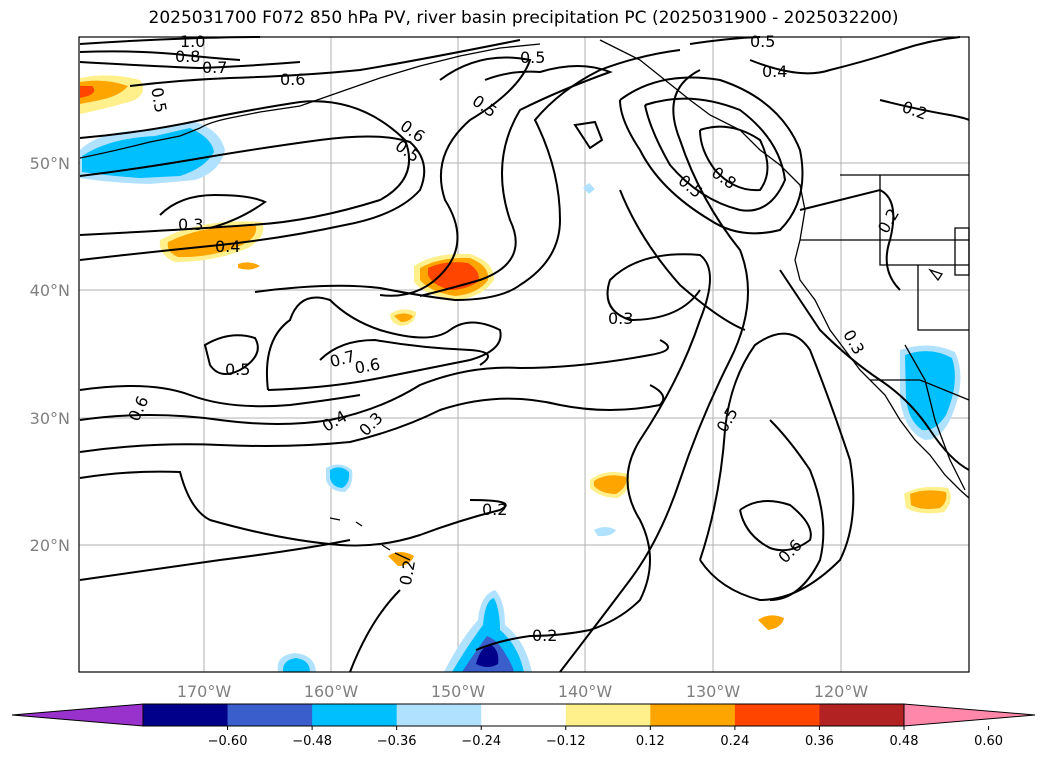  I want to click on precip-blob-hawaii, so click(401, 559).